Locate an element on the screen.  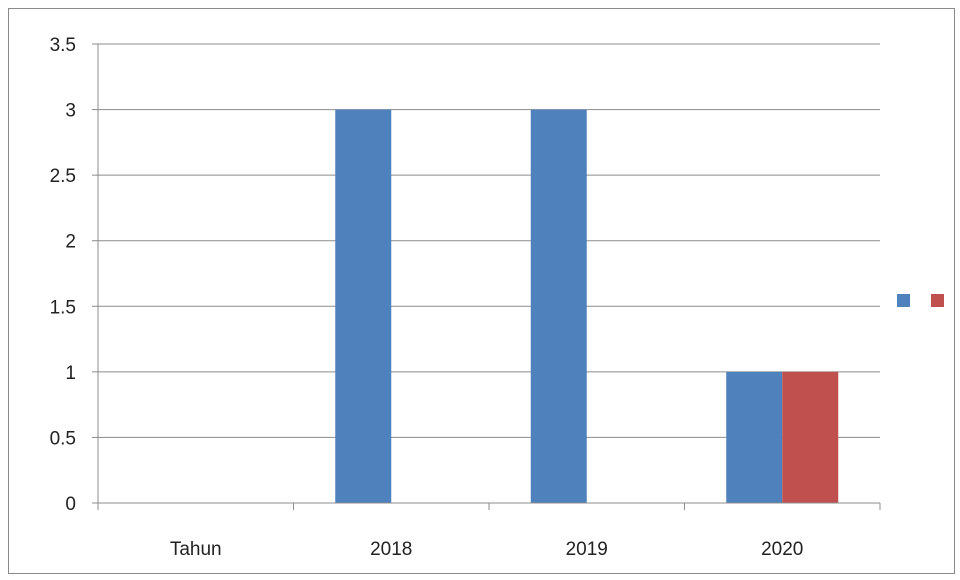
y-tick-label: 1 is located at coordinates (70, 373).